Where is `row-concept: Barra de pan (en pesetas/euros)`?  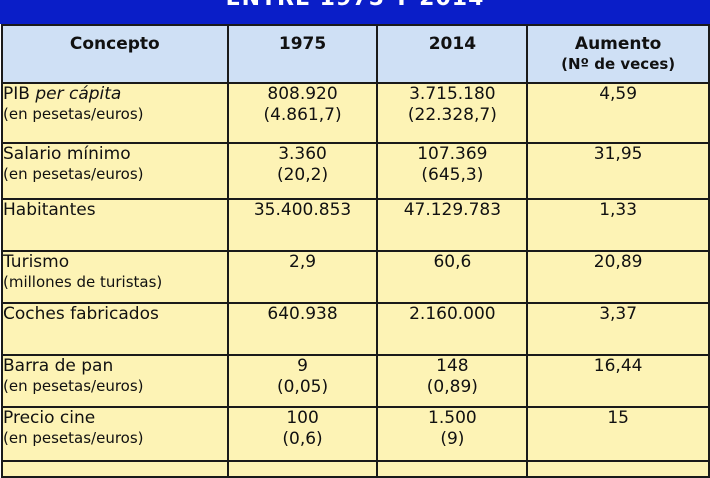
row-concept: Barra de pan (en pesetas/euros) is located at coordinates (115, 381).